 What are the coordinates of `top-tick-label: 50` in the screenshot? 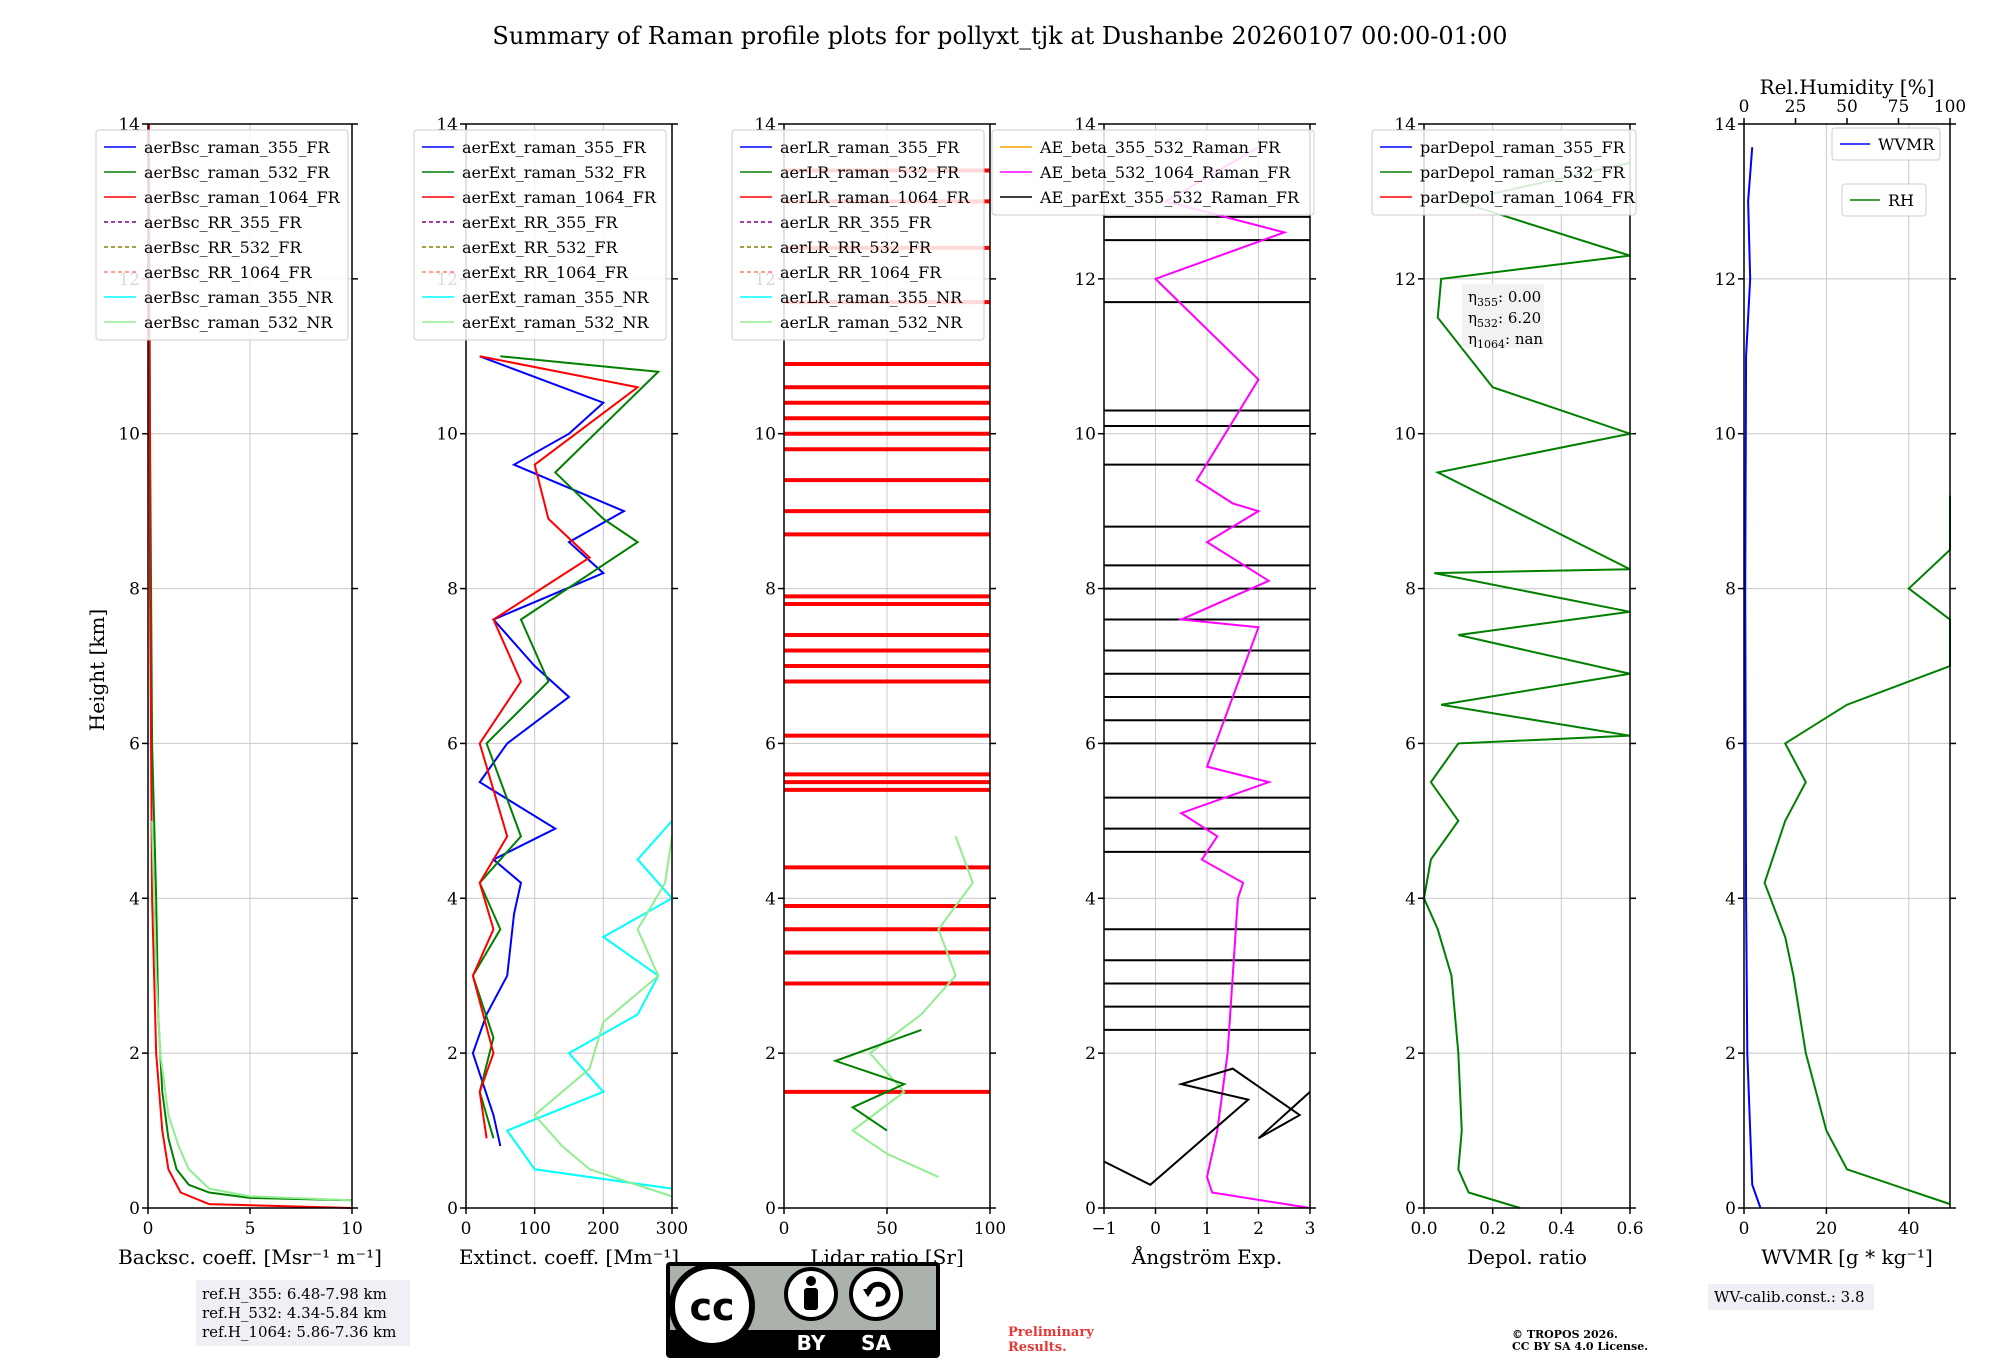 It's located at (1847, 107).